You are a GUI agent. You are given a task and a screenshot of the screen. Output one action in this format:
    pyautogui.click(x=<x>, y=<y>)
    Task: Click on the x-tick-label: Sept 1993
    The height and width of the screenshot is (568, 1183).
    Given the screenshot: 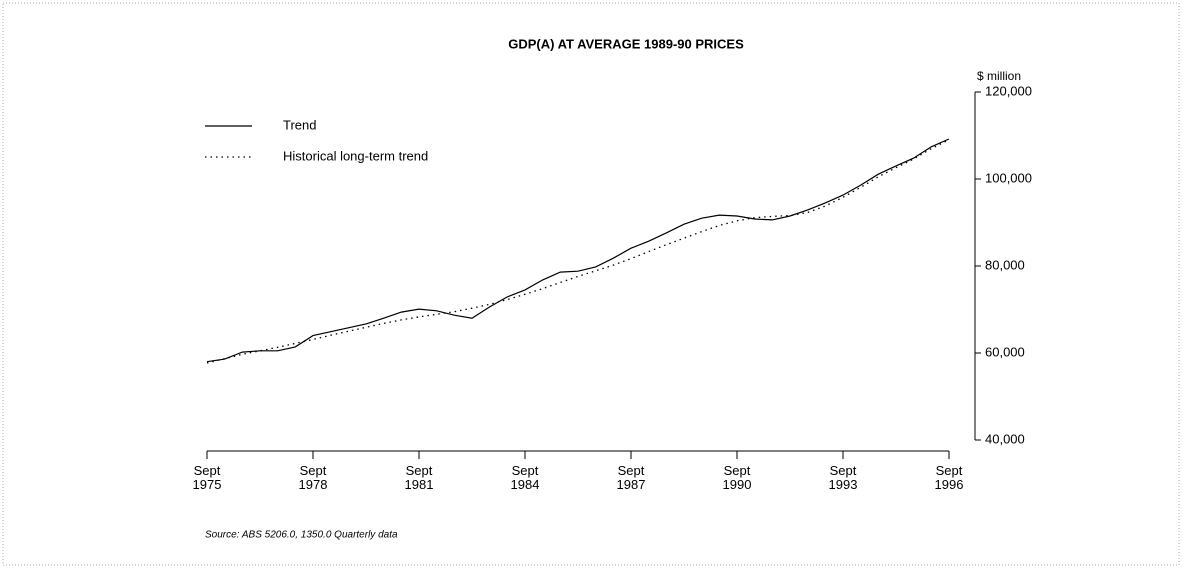 What is the action you would take?
    pyautogui.click(x=843, y=477)
    